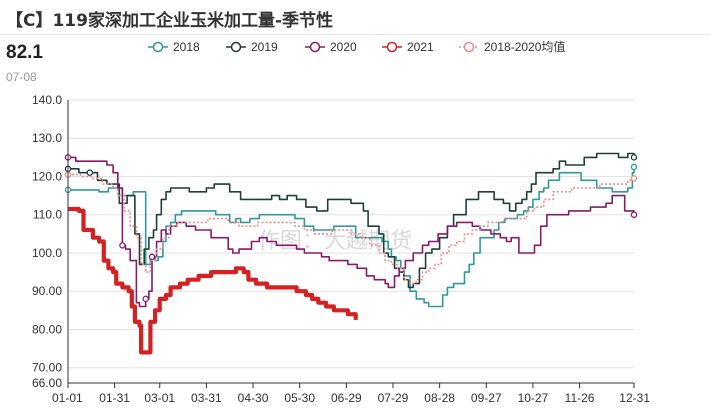 This screenshot has width=711, height=420. I want to click on legend-item-3: 2021, so click(408, 47).